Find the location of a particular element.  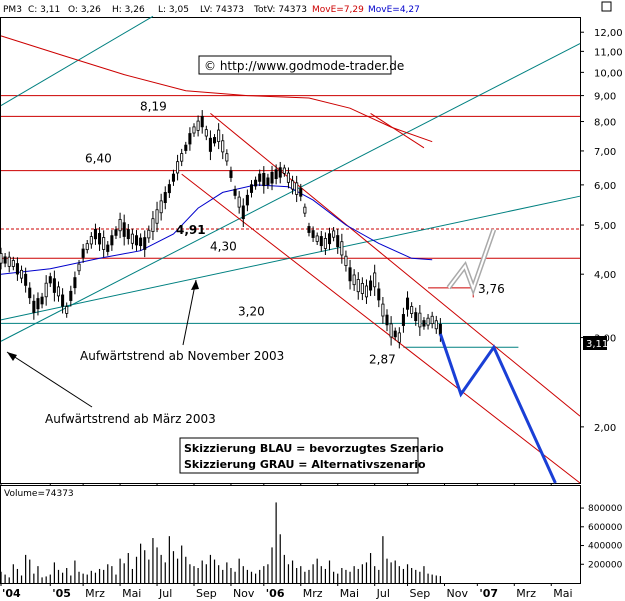

header-last-volume: LV: 74373 is located at coordinates (222, 10).